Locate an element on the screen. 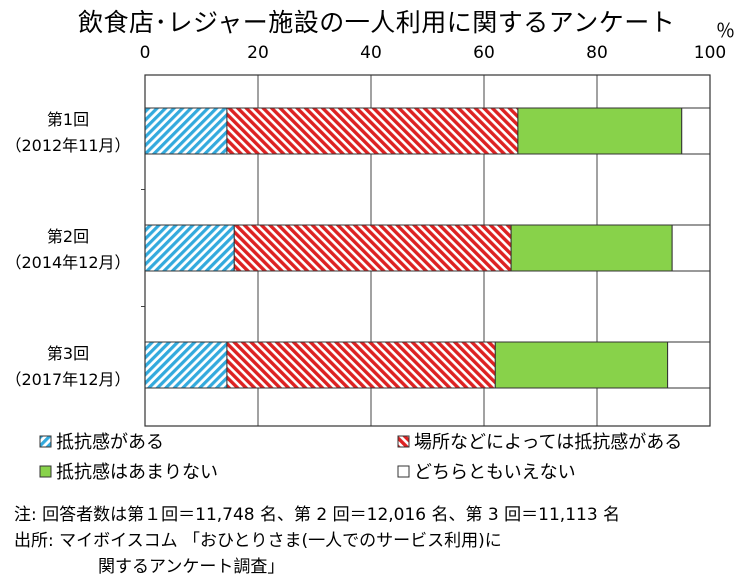 The width and height of the screenshot is (750, 584). category-labels: 第1回 （2012年11月） 第2回 （2014年12月） 第3回 （2017年12月） is located at coordinates (67, 249).